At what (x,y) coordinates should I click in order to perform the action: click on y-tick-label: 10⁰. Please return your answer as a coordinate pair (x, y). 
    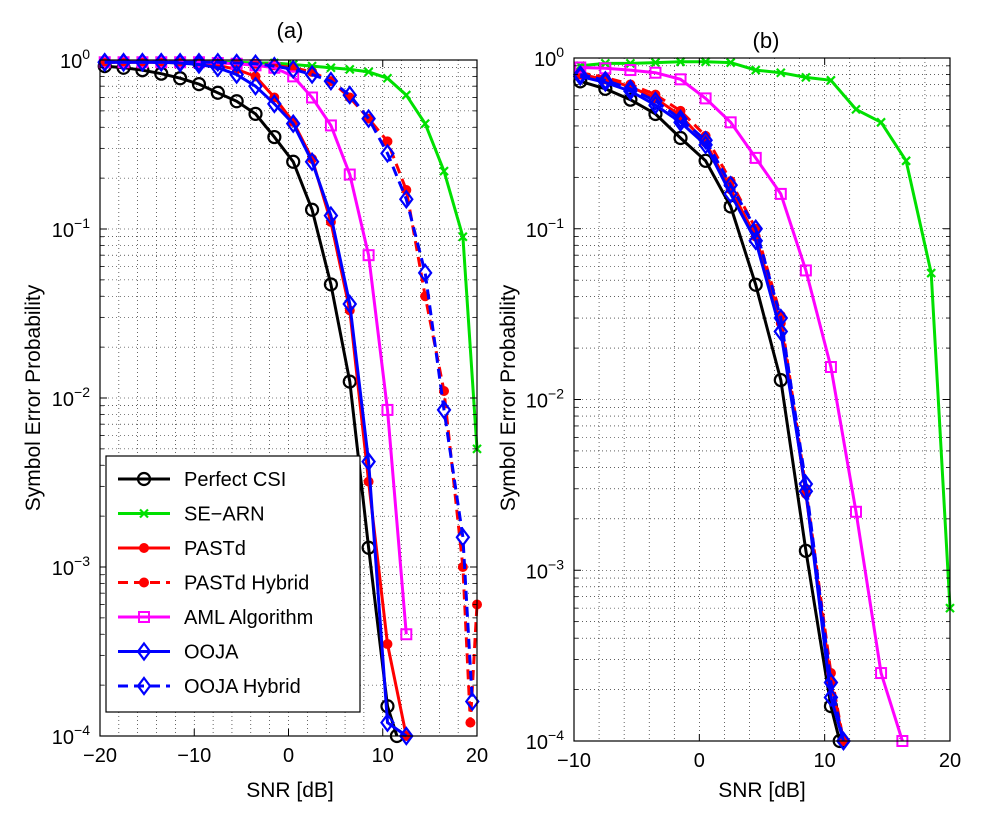
    Looking at the image, I should click on (549, 57).